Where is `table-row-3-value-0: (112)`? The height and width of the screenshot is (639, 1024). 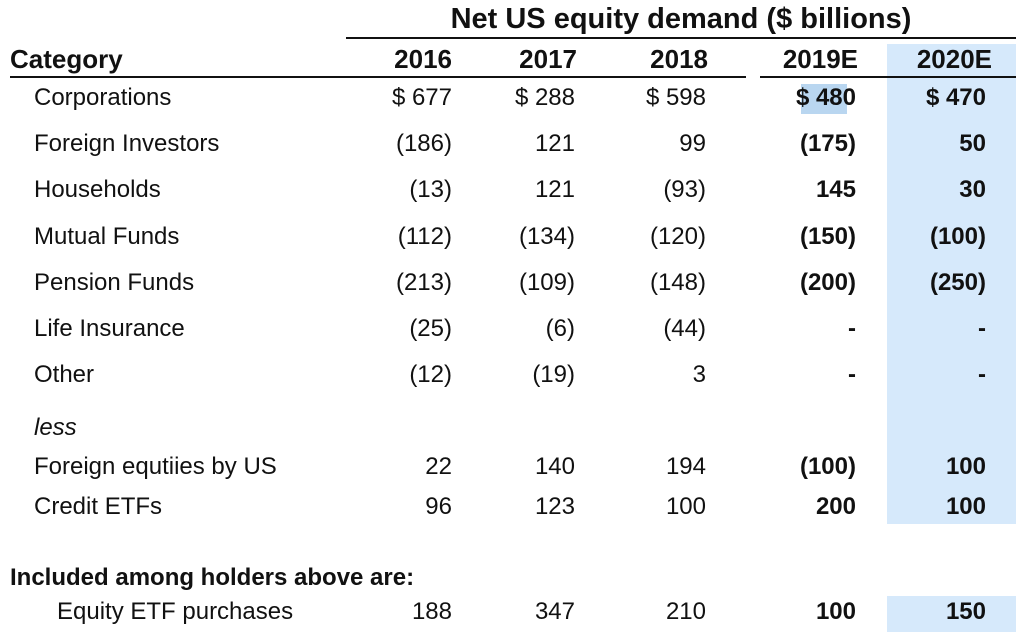 table-row-3-value-0: (112) is located at coordinates (424, 236).